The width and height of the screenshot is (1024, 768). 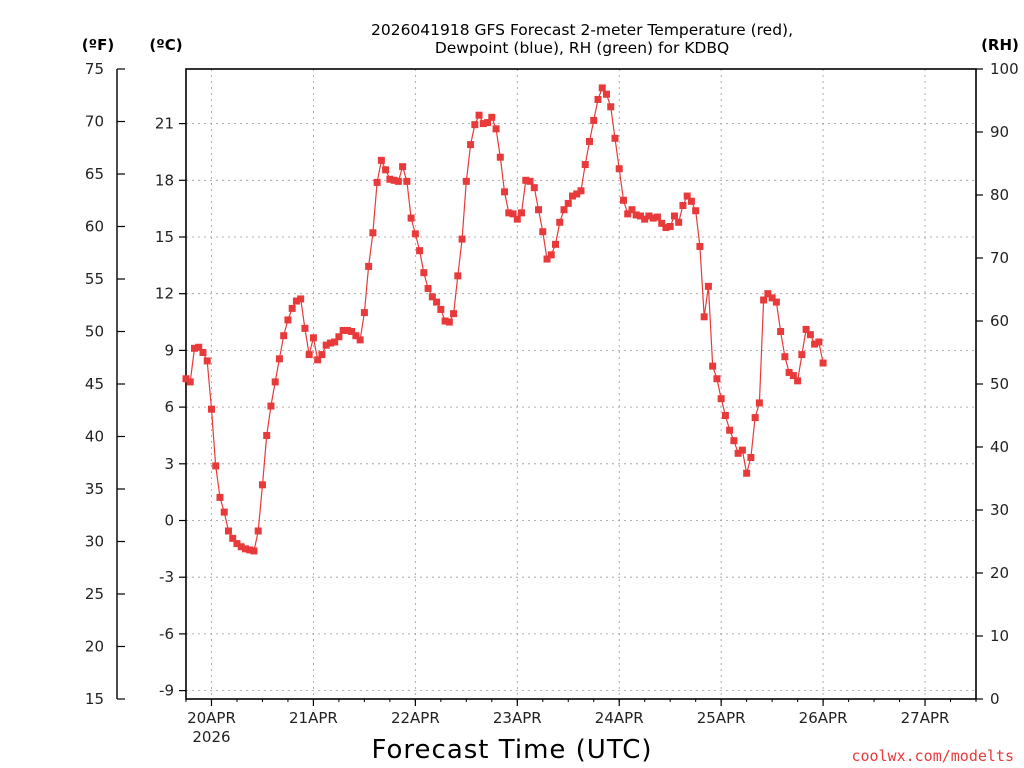 I want to click on celsius-tick-label: -6, so click(x=166, y=634).